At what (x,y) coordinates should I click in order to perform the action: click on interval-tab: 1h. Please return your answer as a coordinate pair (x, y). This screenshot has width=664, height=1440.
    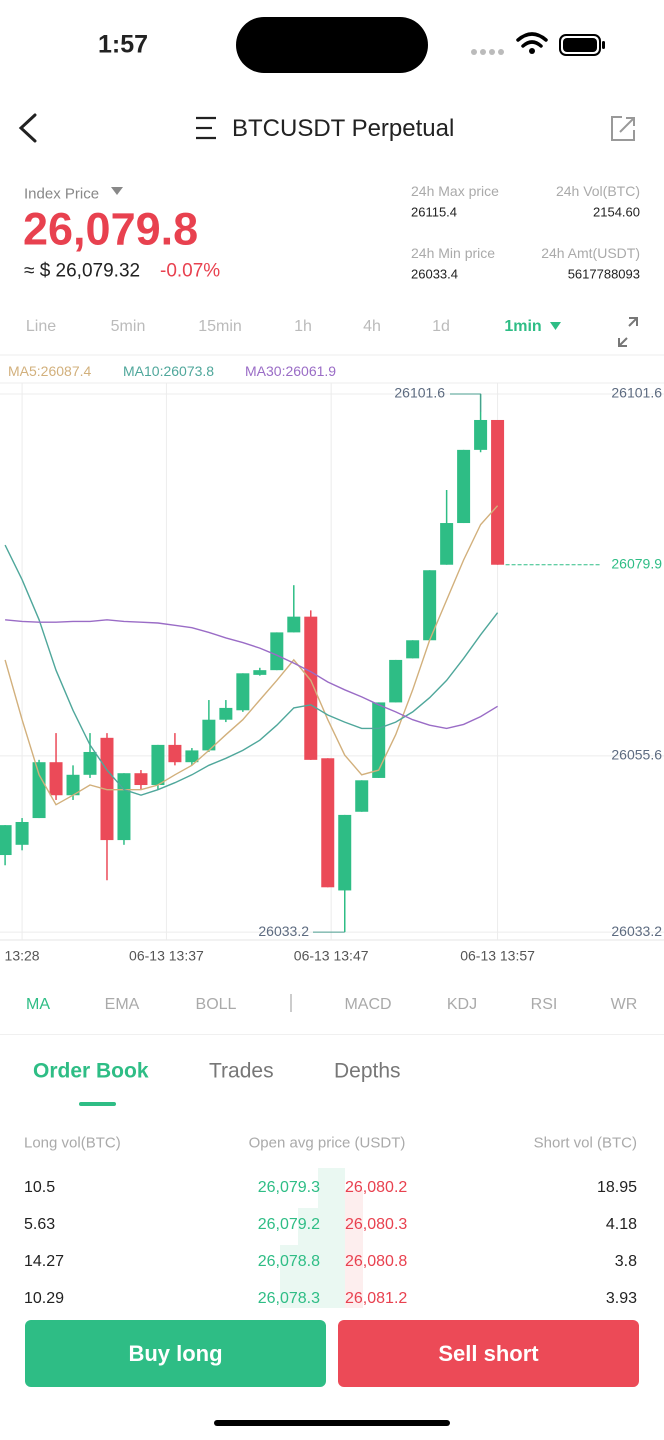
    Looking at the image, I should click on (303, 326).